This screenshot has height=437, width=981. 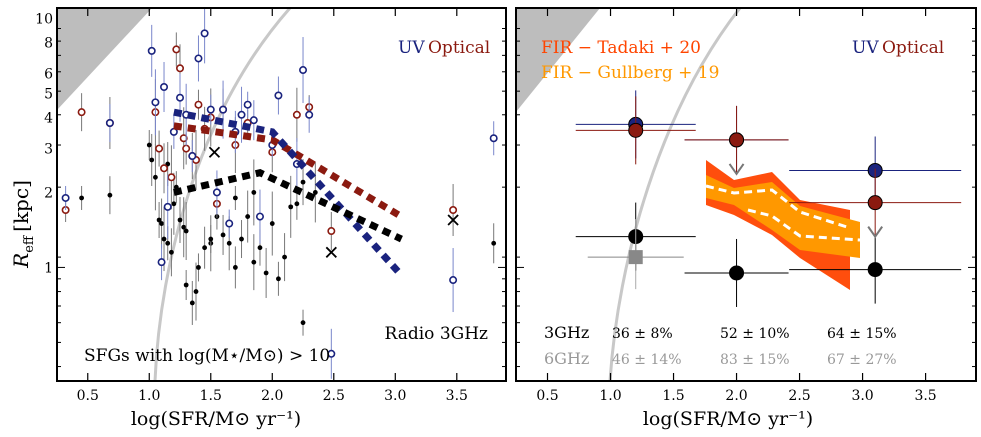 What do you see at coordinates (862, 360) in the screenshot?
I see `fraction-6ghz-3: 67 ± 27%` at bounding box center [862, 360].